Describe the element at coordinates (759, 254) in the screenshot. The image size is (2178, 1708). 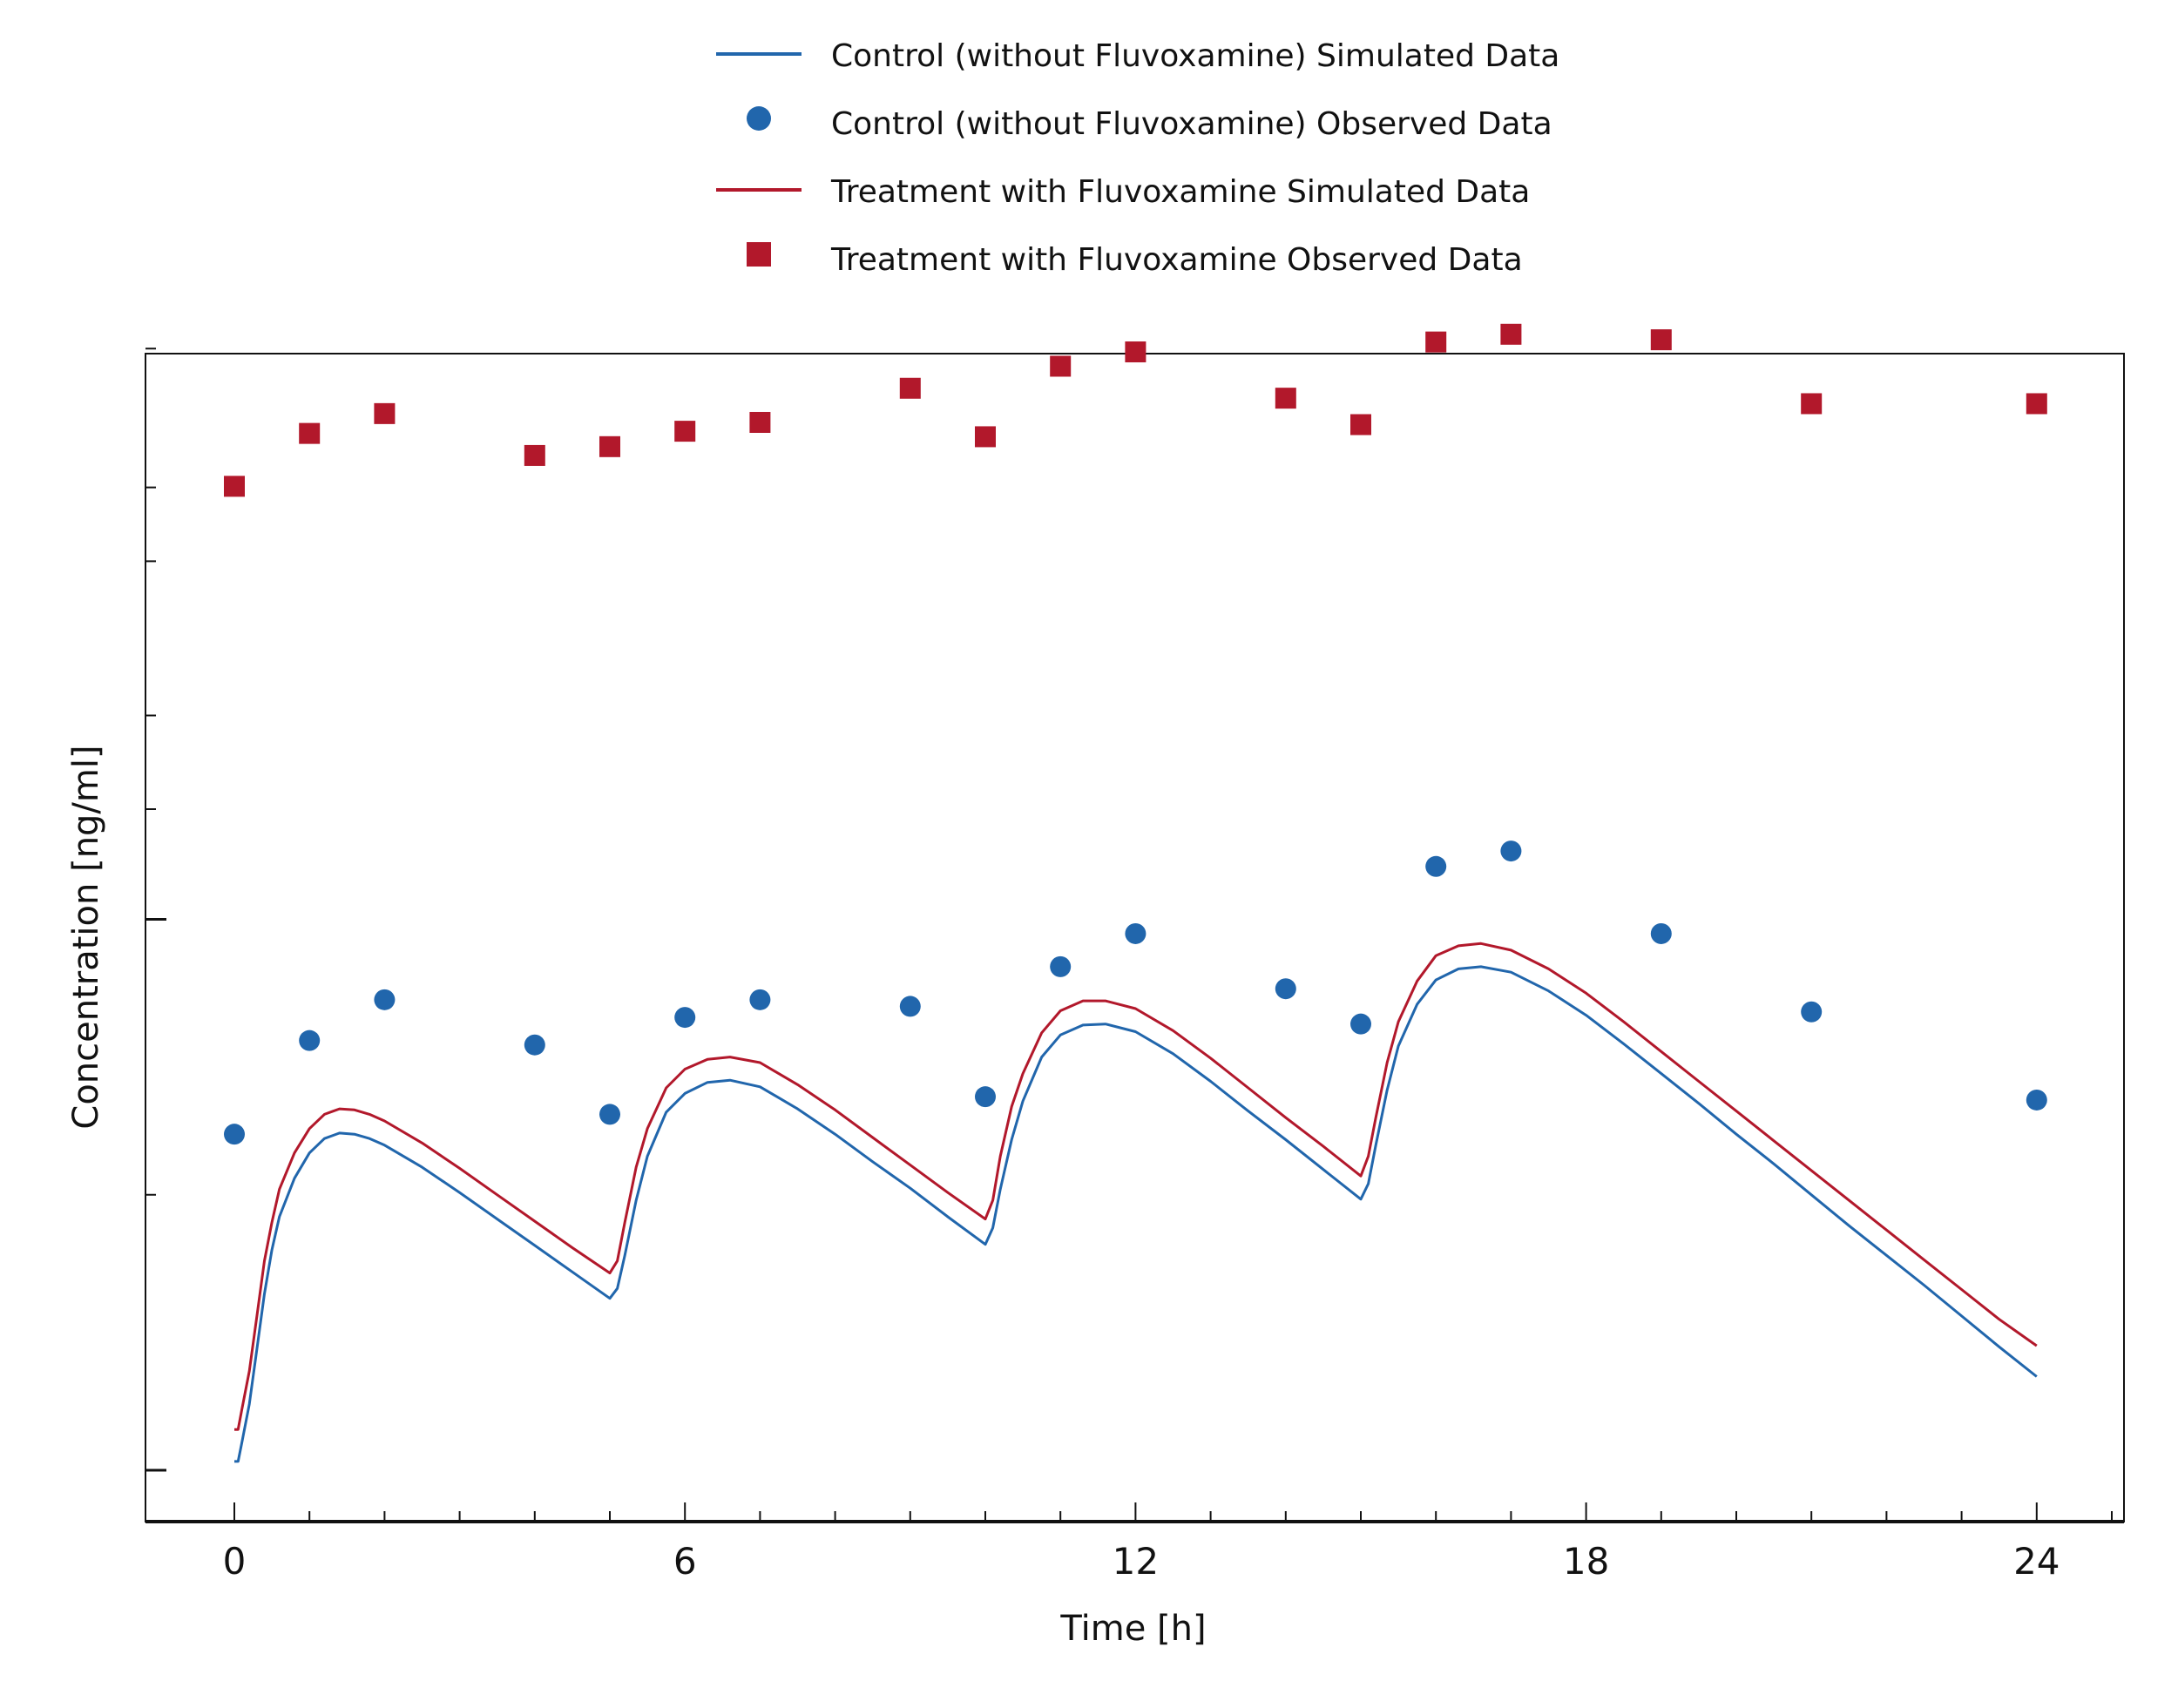
I see `legend-swatch-treatment-observed` at that location.